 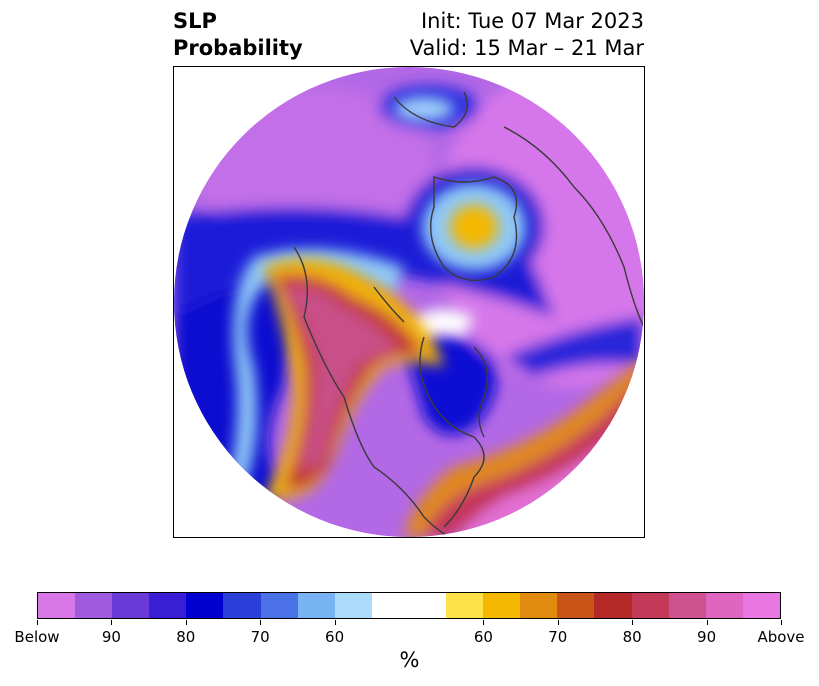 What do you see at coordinates (781, 637) in the screenshot?
I see `colorbar-tick-label: Above` at bounding box center [781, 637].